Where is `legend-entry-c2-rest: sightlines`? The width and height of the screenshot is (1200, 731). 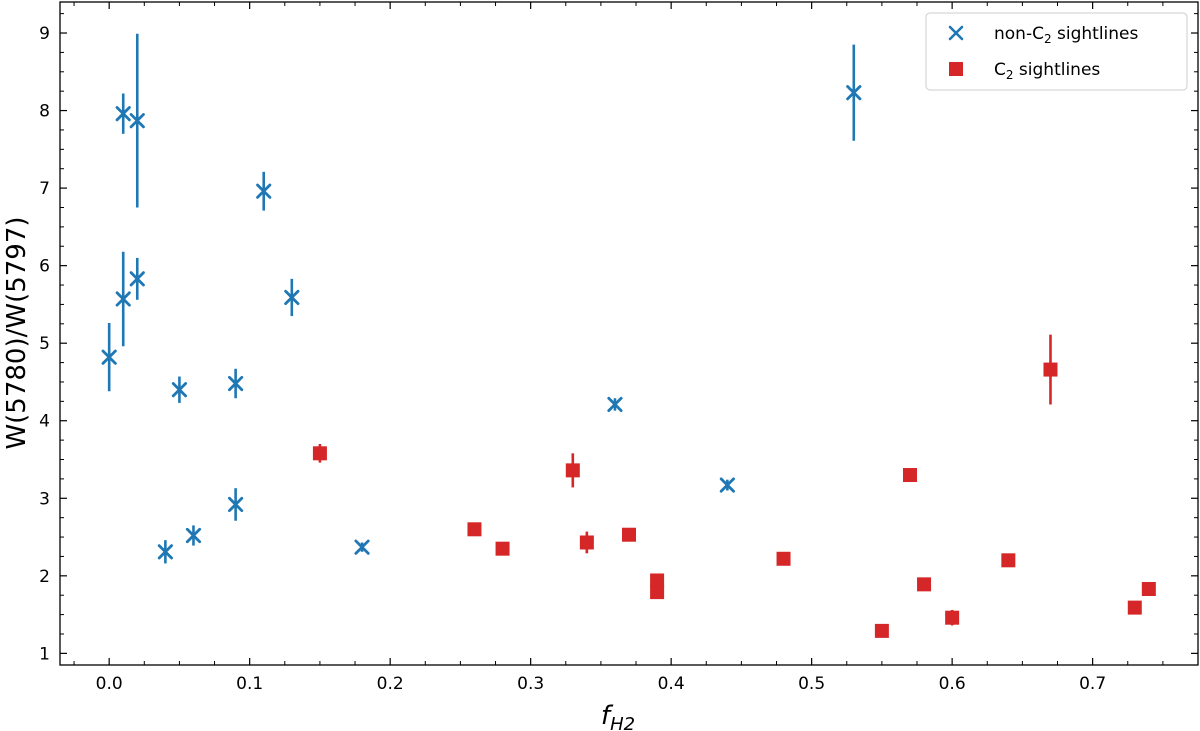 legend-entry-c2-rest: sightlines is located at coordinates (1057, 70).